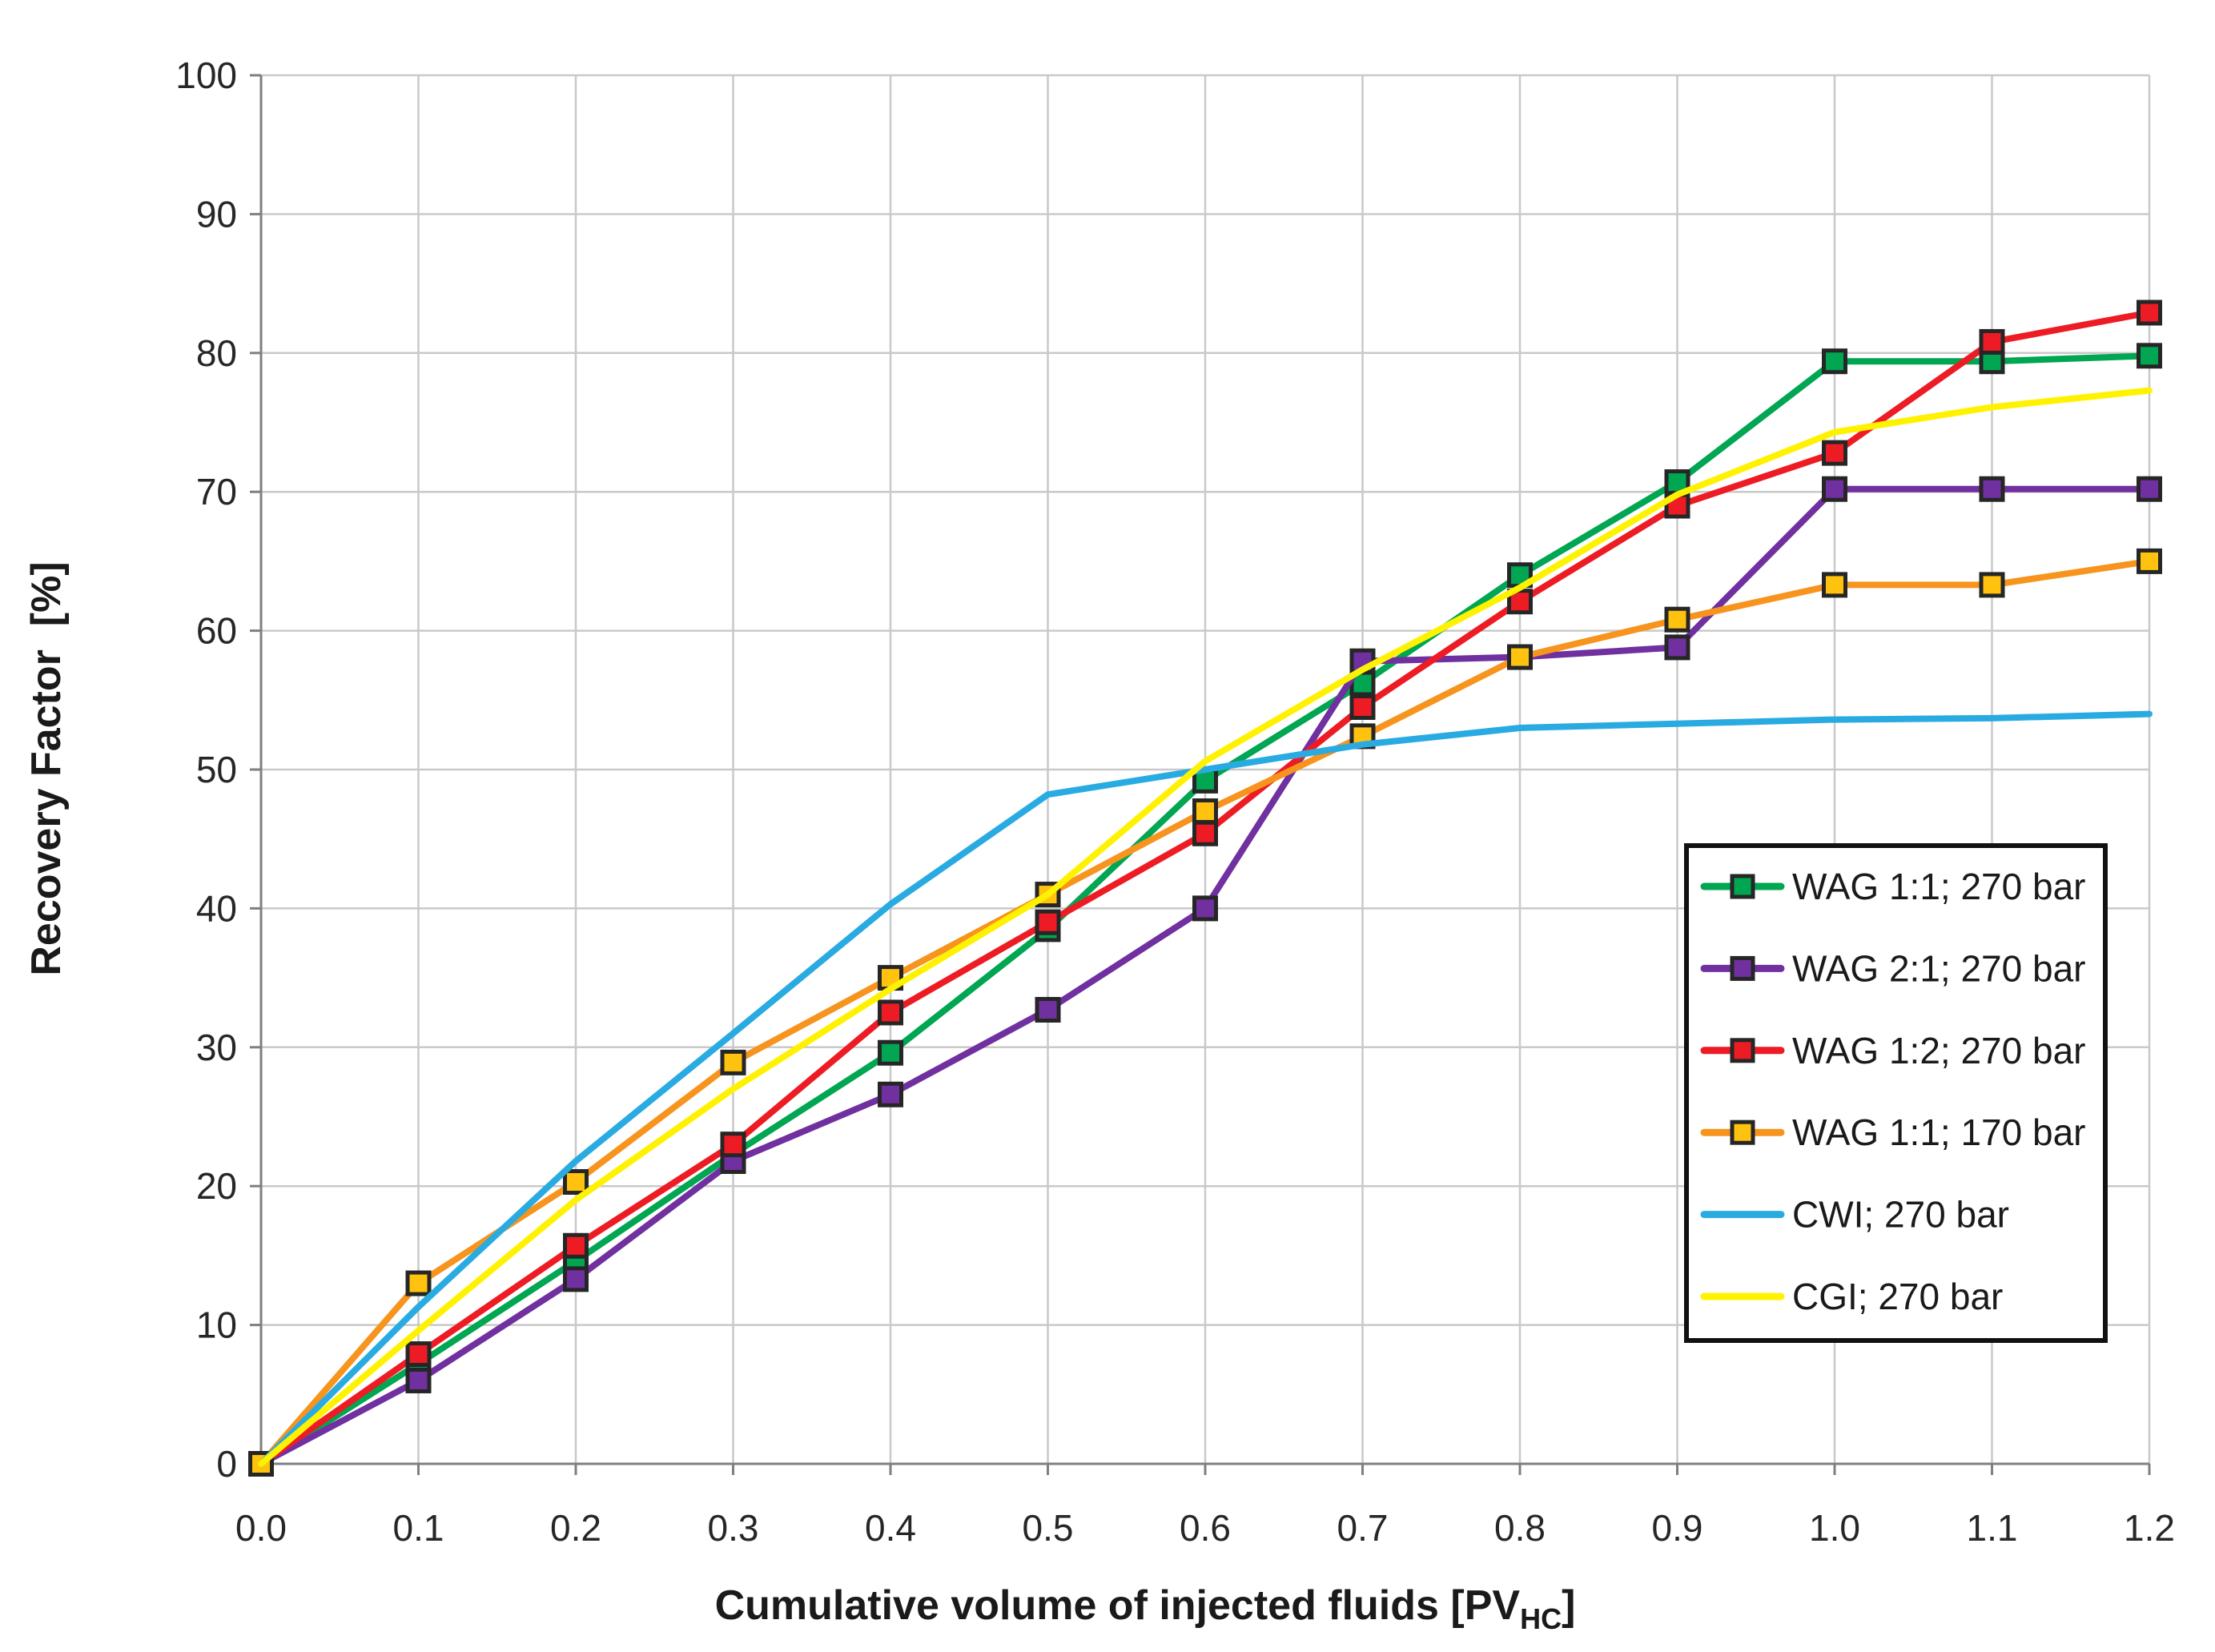 The width and height of the screenshot is (2215, 1652). I want to click on x-axis-tick-label: 0.1, so click(418, 1528).